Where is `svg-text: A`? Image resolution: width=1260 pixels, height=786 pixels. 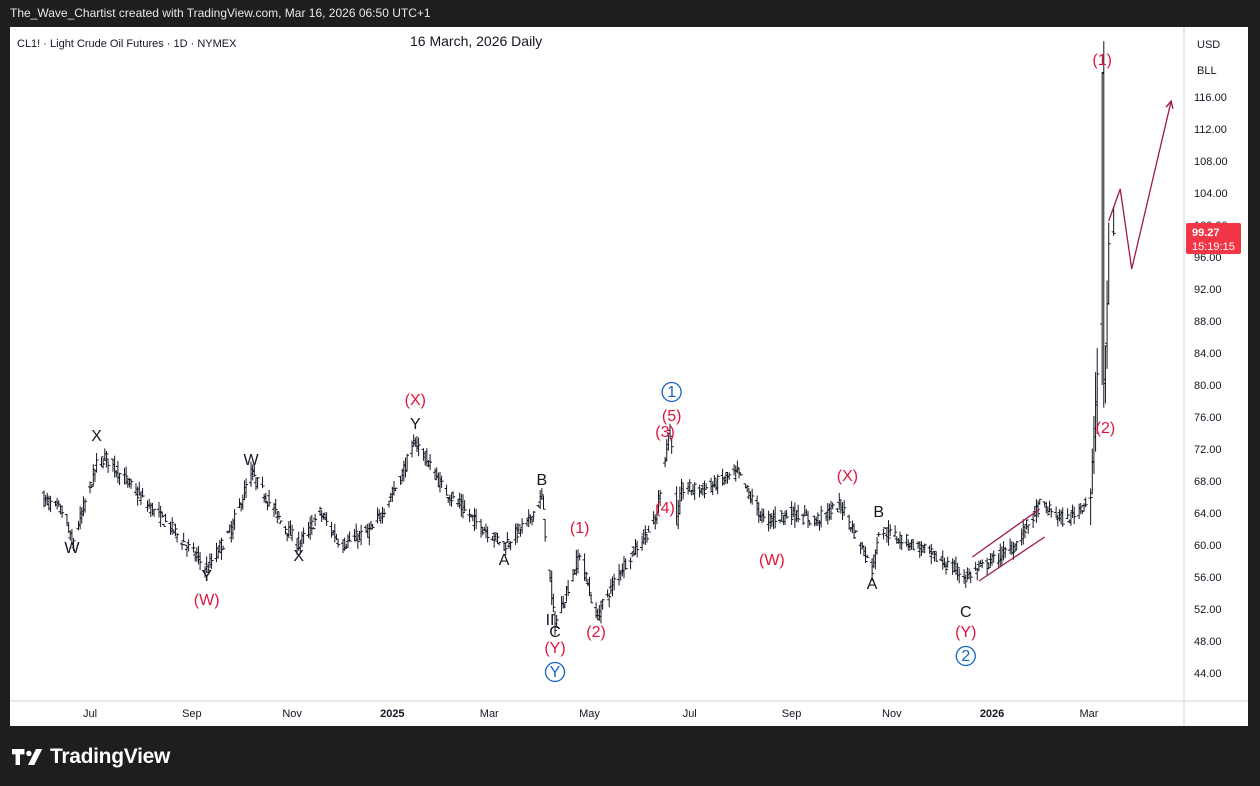
svg-text: A is located at coordinates (872, 584).